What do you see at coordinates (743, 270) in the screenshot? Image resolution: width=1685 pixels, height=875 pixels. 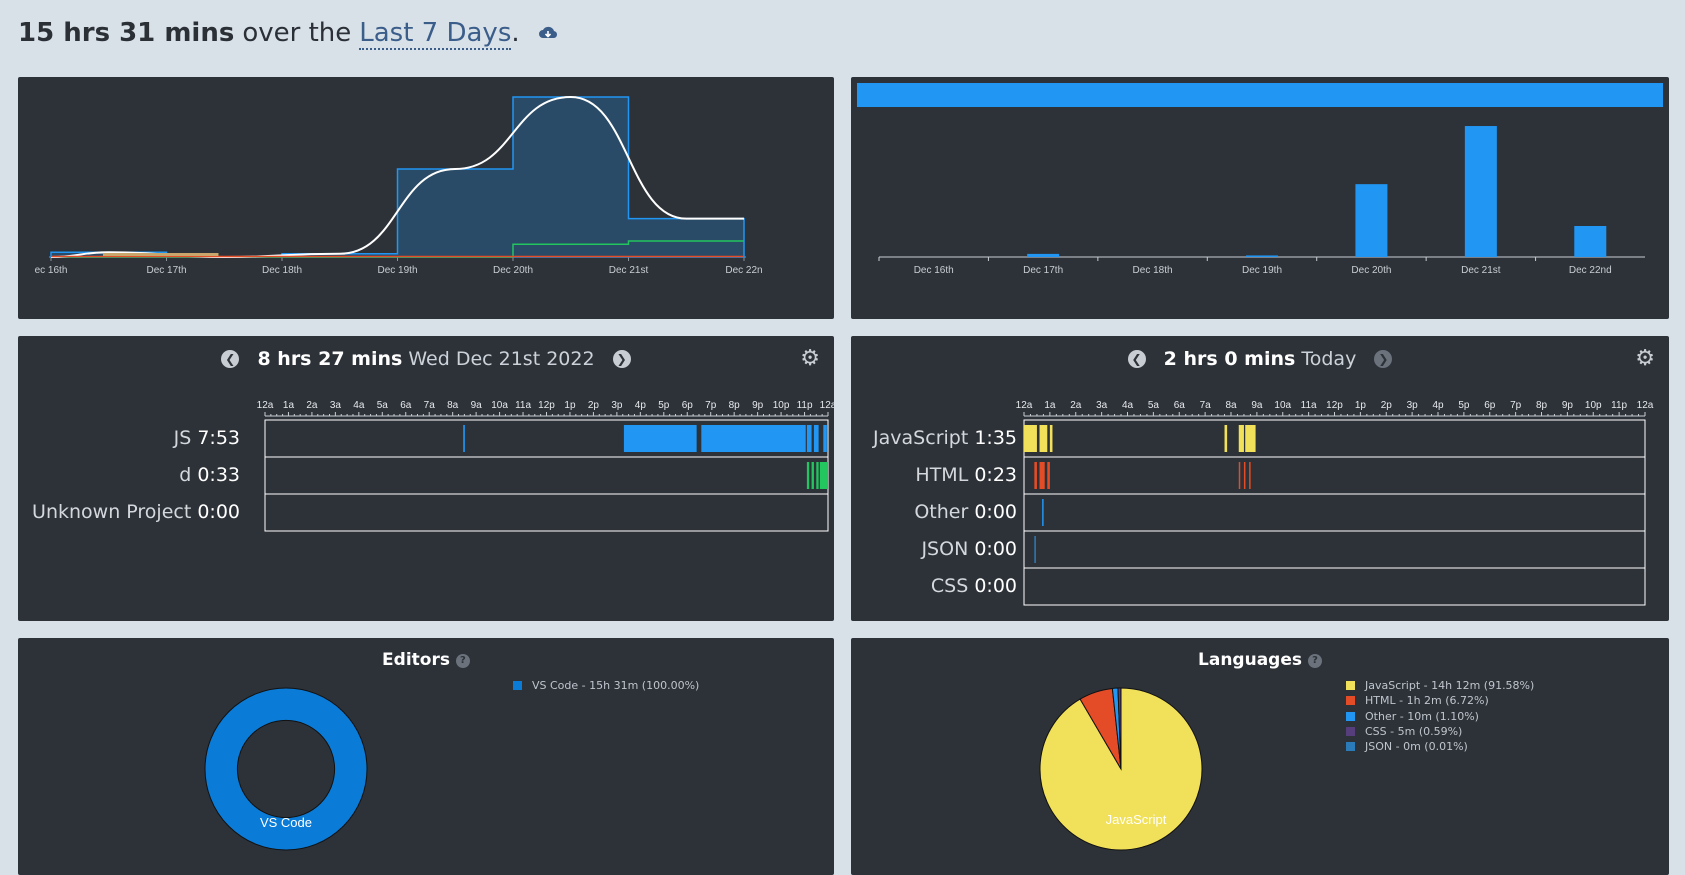 I see `x-tick-label: Dec 22n` at bounding box center [743, 270].